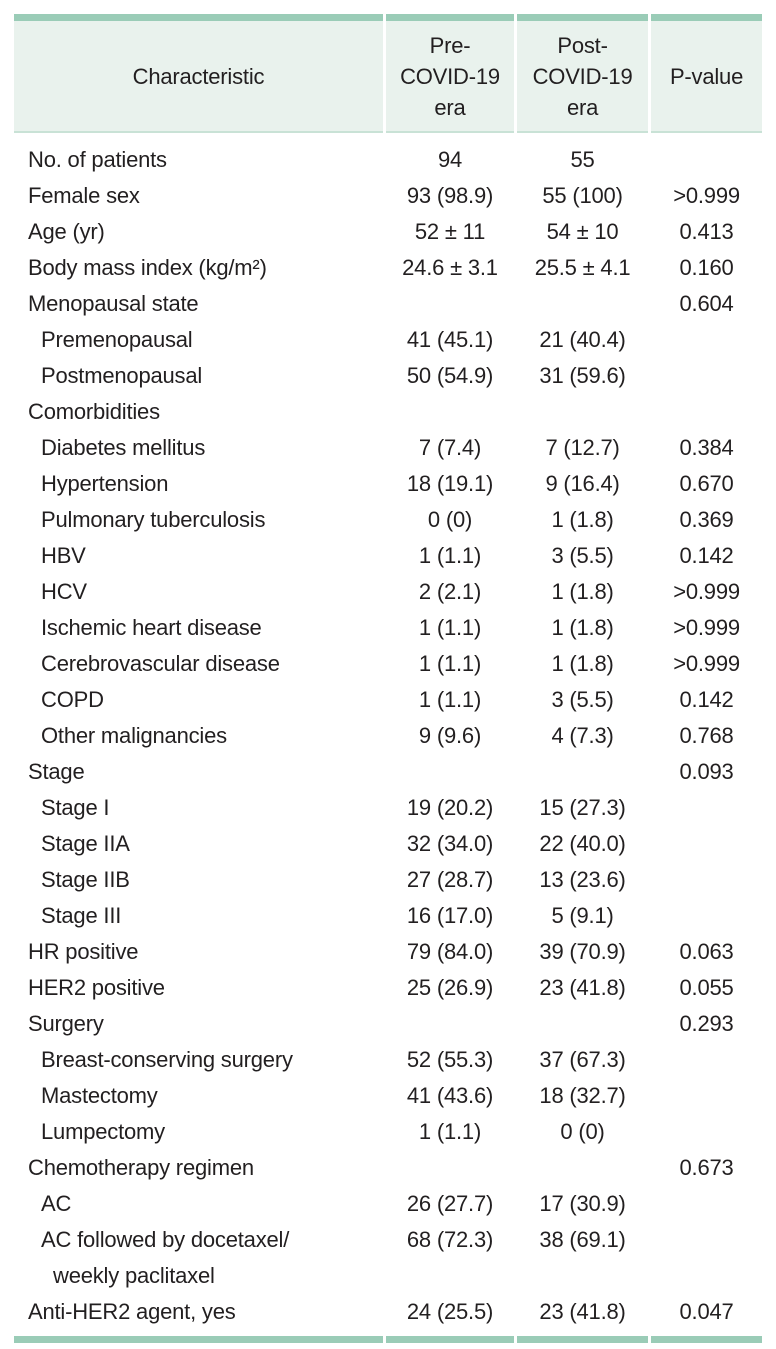  What do you see at coordinates (85, 843) in the screenshot?
I see `row-label: Stage IIA` at bounding box center [85, 843].